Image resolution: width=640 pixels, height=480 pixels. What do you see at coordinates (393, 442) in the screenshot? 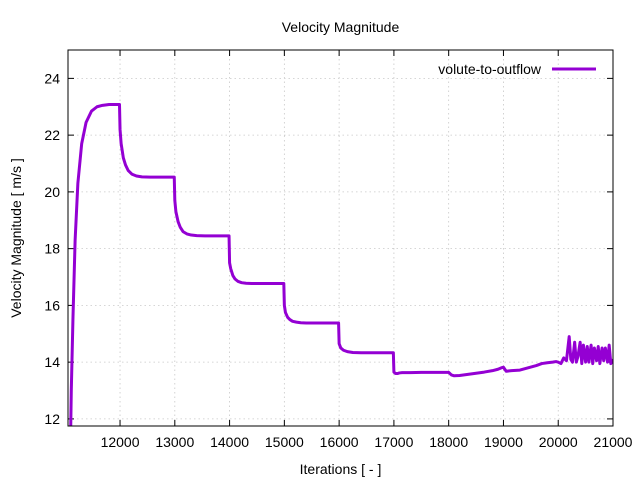
I see `x-tick-label: 17000` at bounding box center [393, 442].